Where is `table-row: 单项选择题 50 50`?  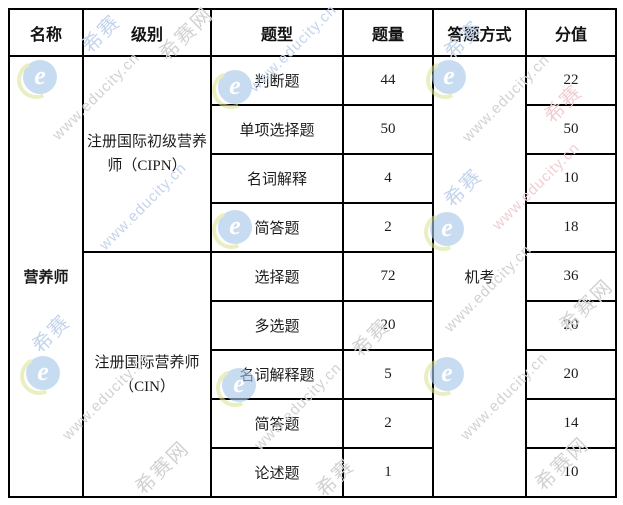 table-row: 单项选择题 50 50 is located at coordinates (313, 129).